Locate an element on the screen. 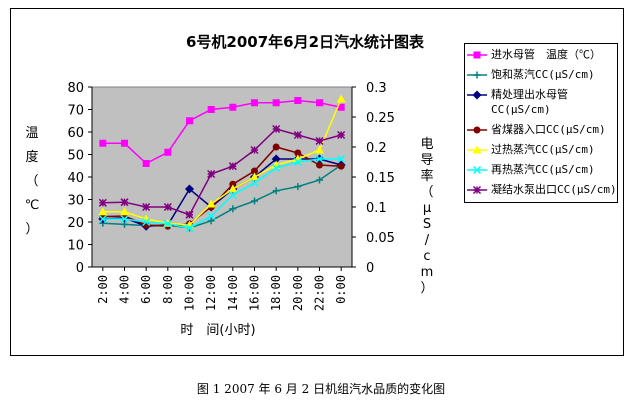 The width and height of the screenshot is (642, 405). x-tick-label: 22:00 is located at coordinates (320, 293).